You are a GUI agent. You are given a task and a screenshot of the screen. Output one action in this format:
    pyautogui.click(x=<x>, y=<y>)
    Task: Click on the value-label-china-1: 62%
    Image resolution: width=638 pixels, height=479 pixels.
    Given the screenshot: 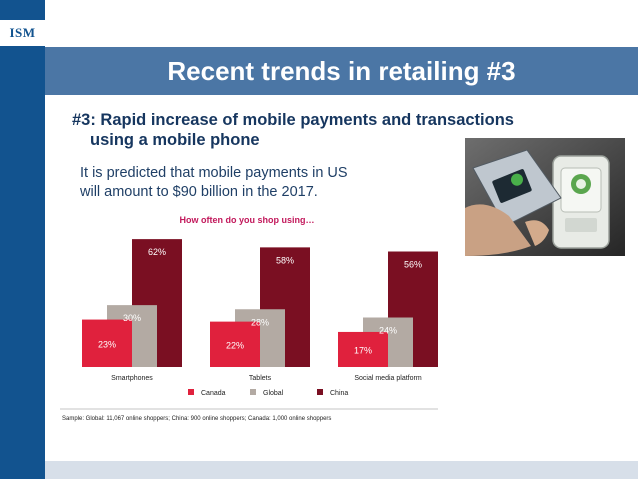 What is the action you would take?
    pyautogui.click(x=157, y=252)
    